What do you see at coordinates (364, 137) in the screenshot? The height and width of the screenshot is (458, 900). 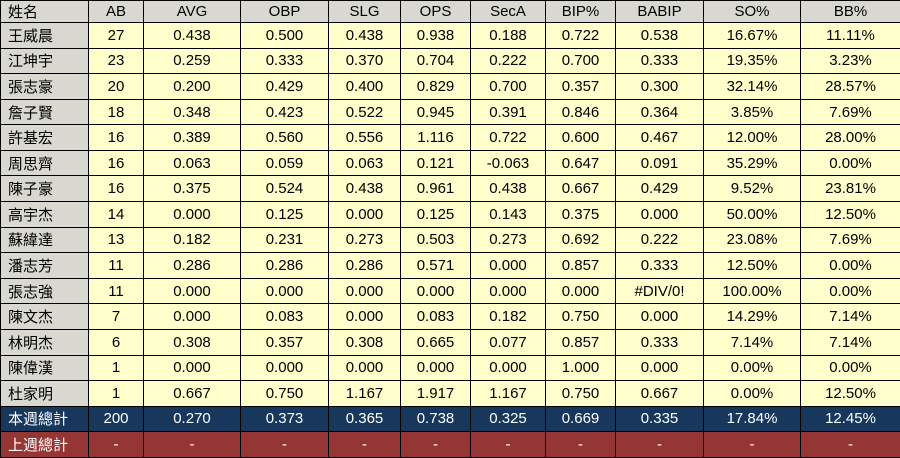 I see `stat-cell: 0.556` at bounding box center [364, 137].